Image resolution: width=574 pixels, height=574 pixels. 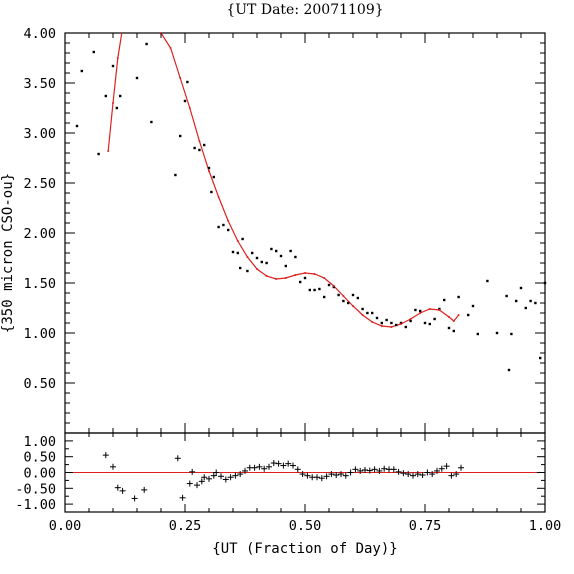 I want to click on residual-y-ticks: 1.000.500.00-0.50-1.00, so click(x=280, y=473).